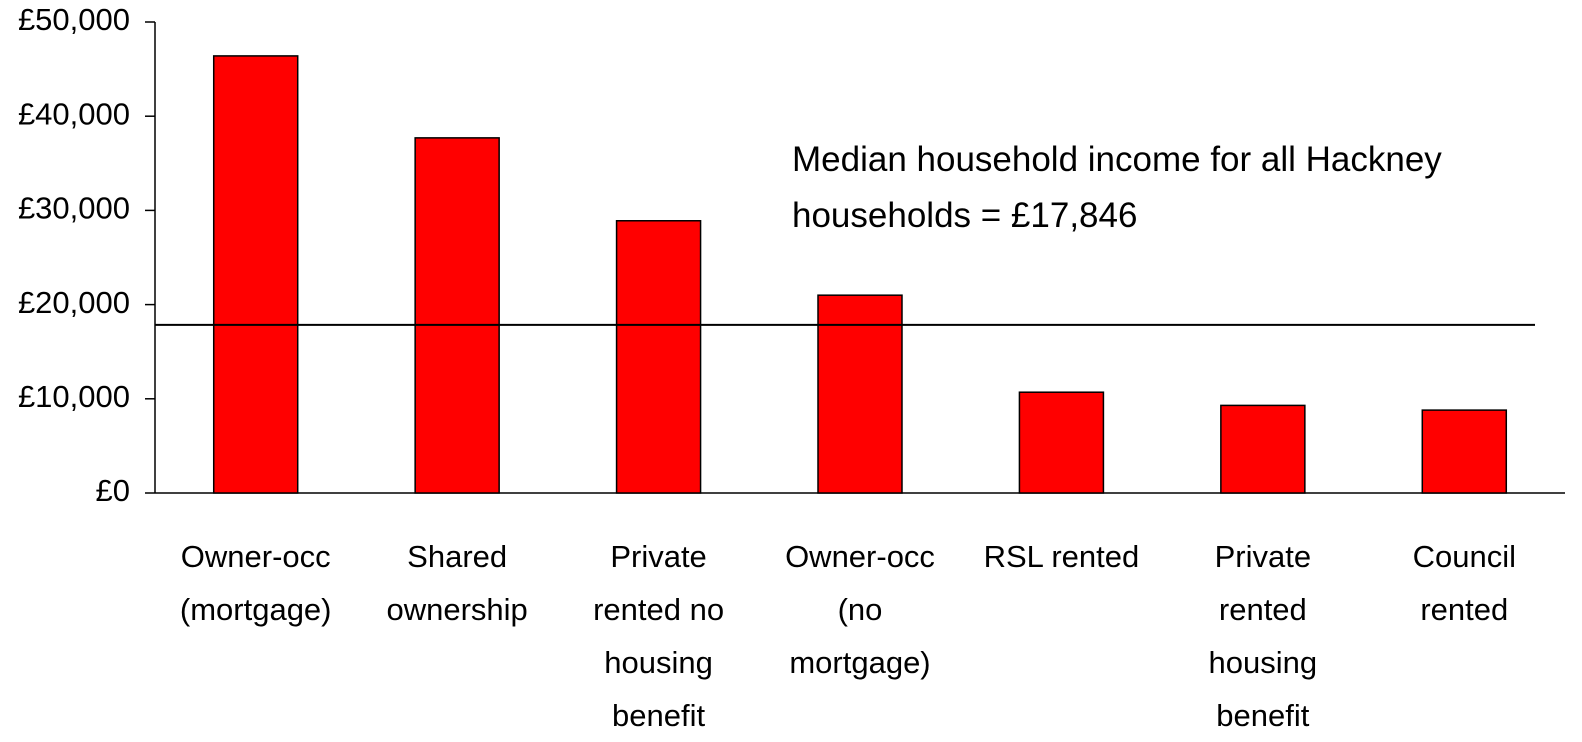  I want to click on y-tick-label: £20,000, so click(74, 302).